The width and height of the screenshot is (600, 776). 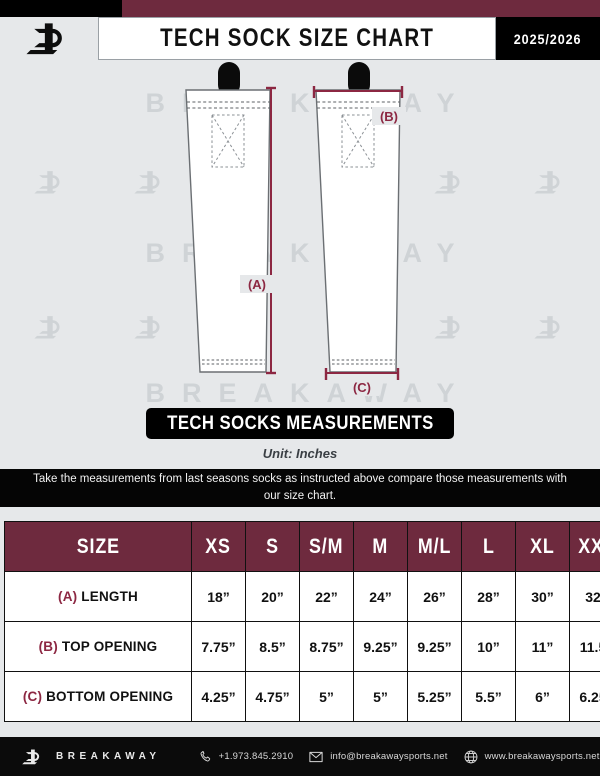 What do you see at coordinates (542, 646) in the screenshot?
I see `cell-top-xl: 11”` at bounding box center [542, 646].